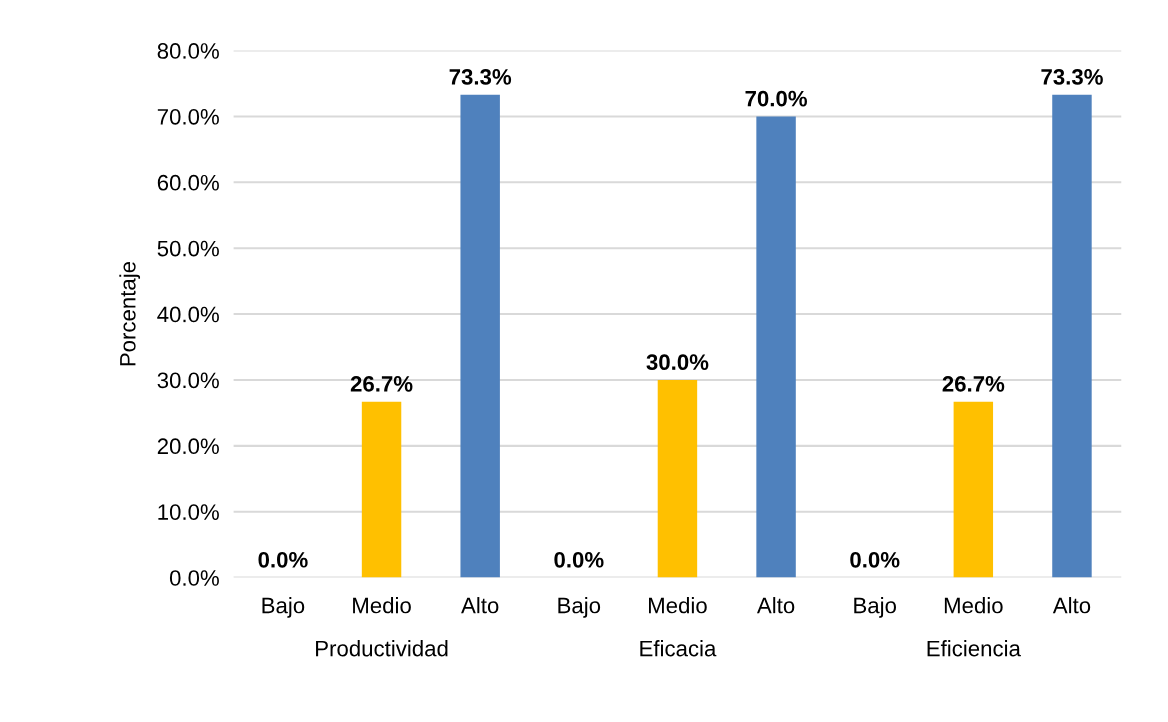 Image resolution: width=1168 pixels, height=722 pixels. I want to click on y-tick-label: 80.0%, so click(188, 51).